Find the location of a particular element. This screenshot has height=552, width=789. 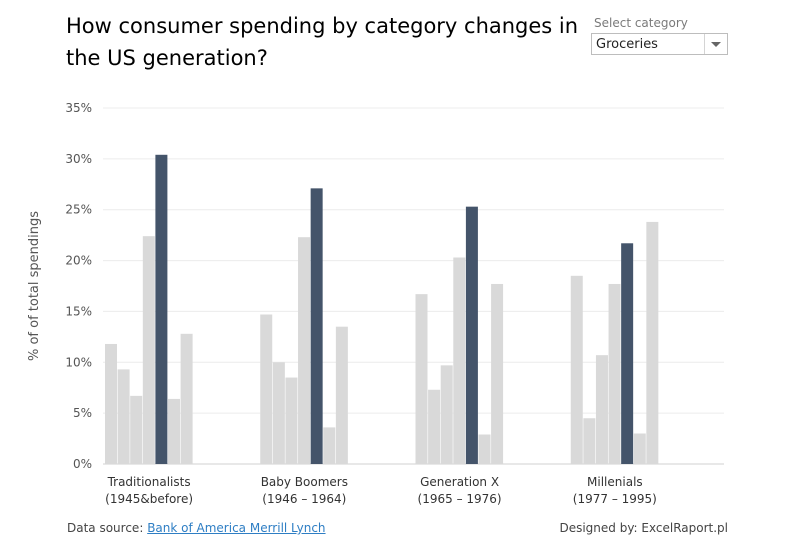

x-tick-label: Baby Boomers is located at coordinates (304, 482).